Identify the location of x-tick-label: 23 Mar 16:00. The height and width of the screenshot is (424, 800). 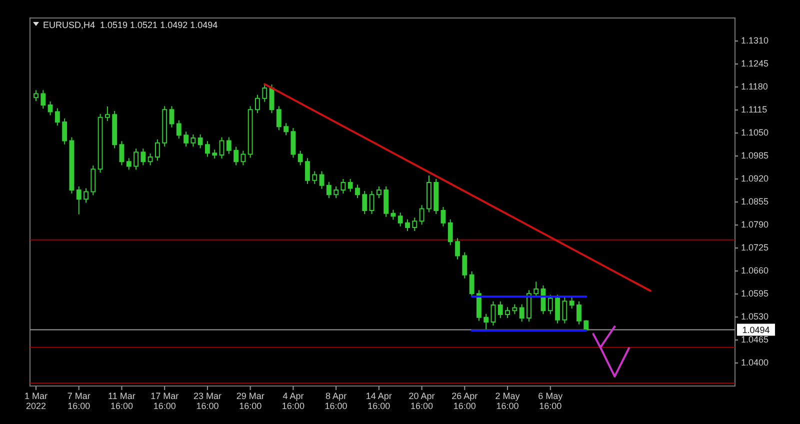
(207, 401).